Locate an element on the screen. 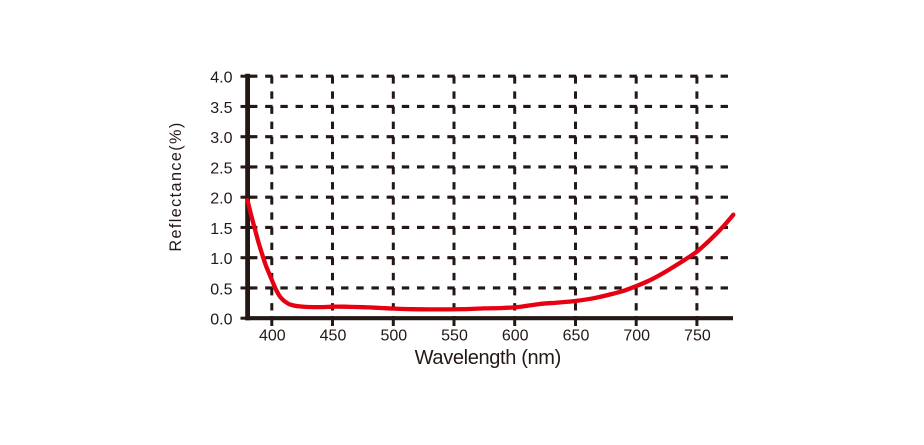 This screenshot has width=924, height=445. svg-text: 1.5 is located at coordinates (221, 229).